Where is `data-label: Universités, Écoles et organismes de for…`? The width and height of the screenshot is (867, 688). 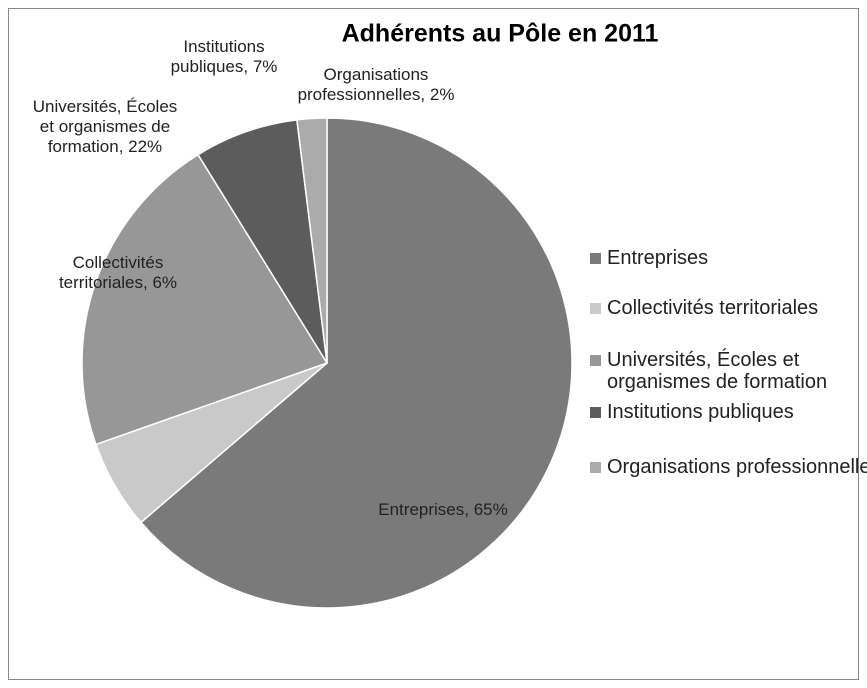
data-label: Universités, Écoles et organismes de for… is located at coordinates (105, 126).